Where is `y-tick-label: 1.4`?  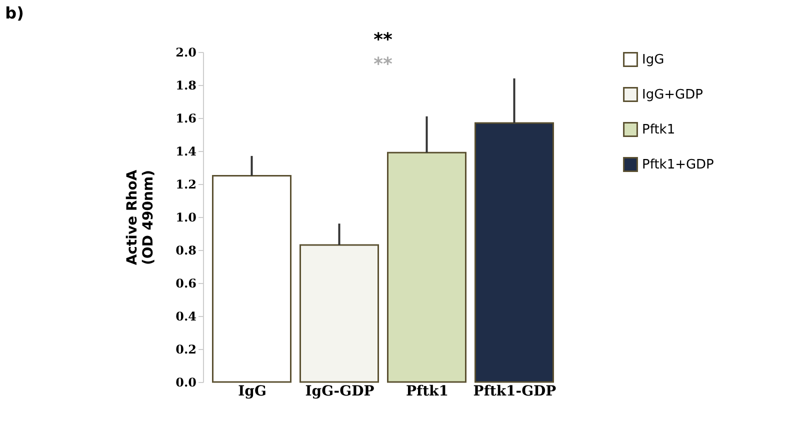 y-tick-label: 1.4 is located at coordinates (186, 151).